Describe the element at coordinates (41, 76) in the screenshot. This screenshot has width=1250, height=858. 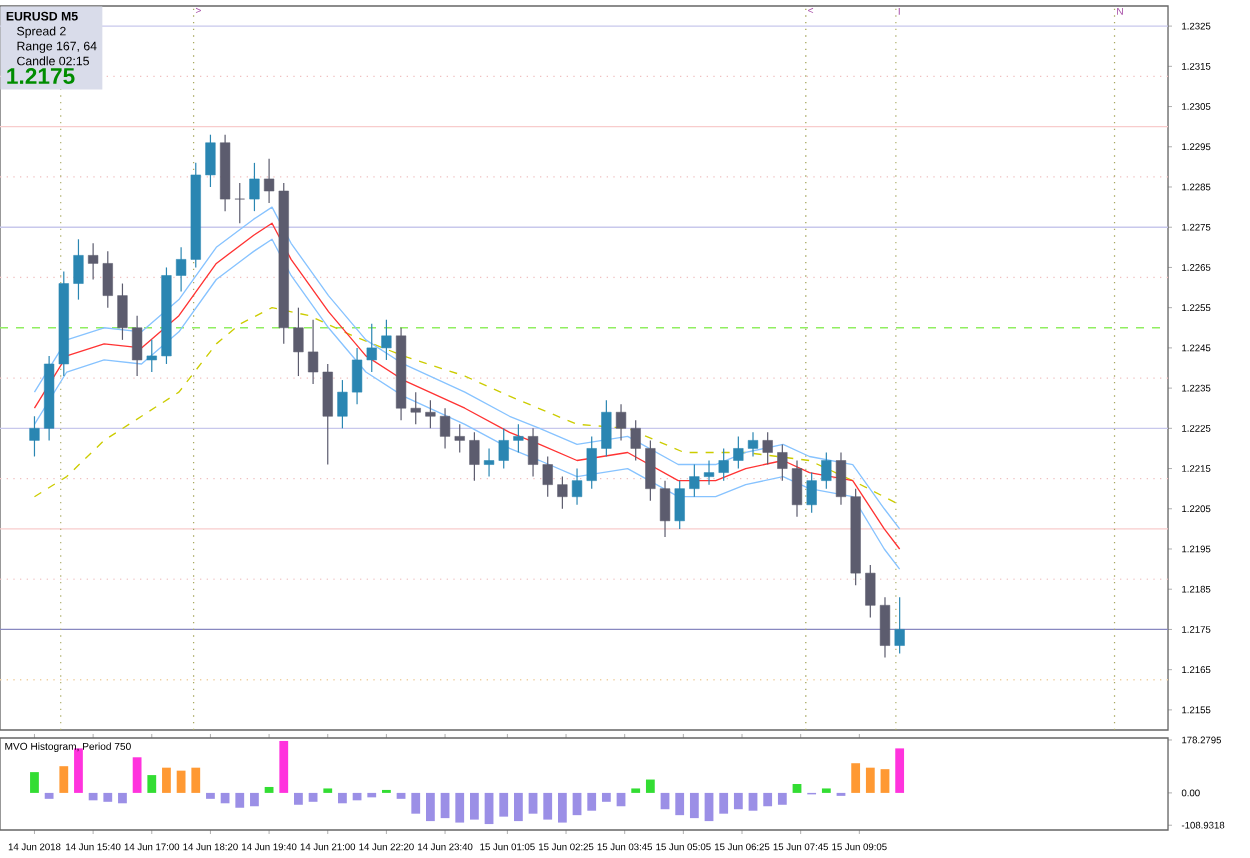
I see `annotation: 1.2175` at that location.